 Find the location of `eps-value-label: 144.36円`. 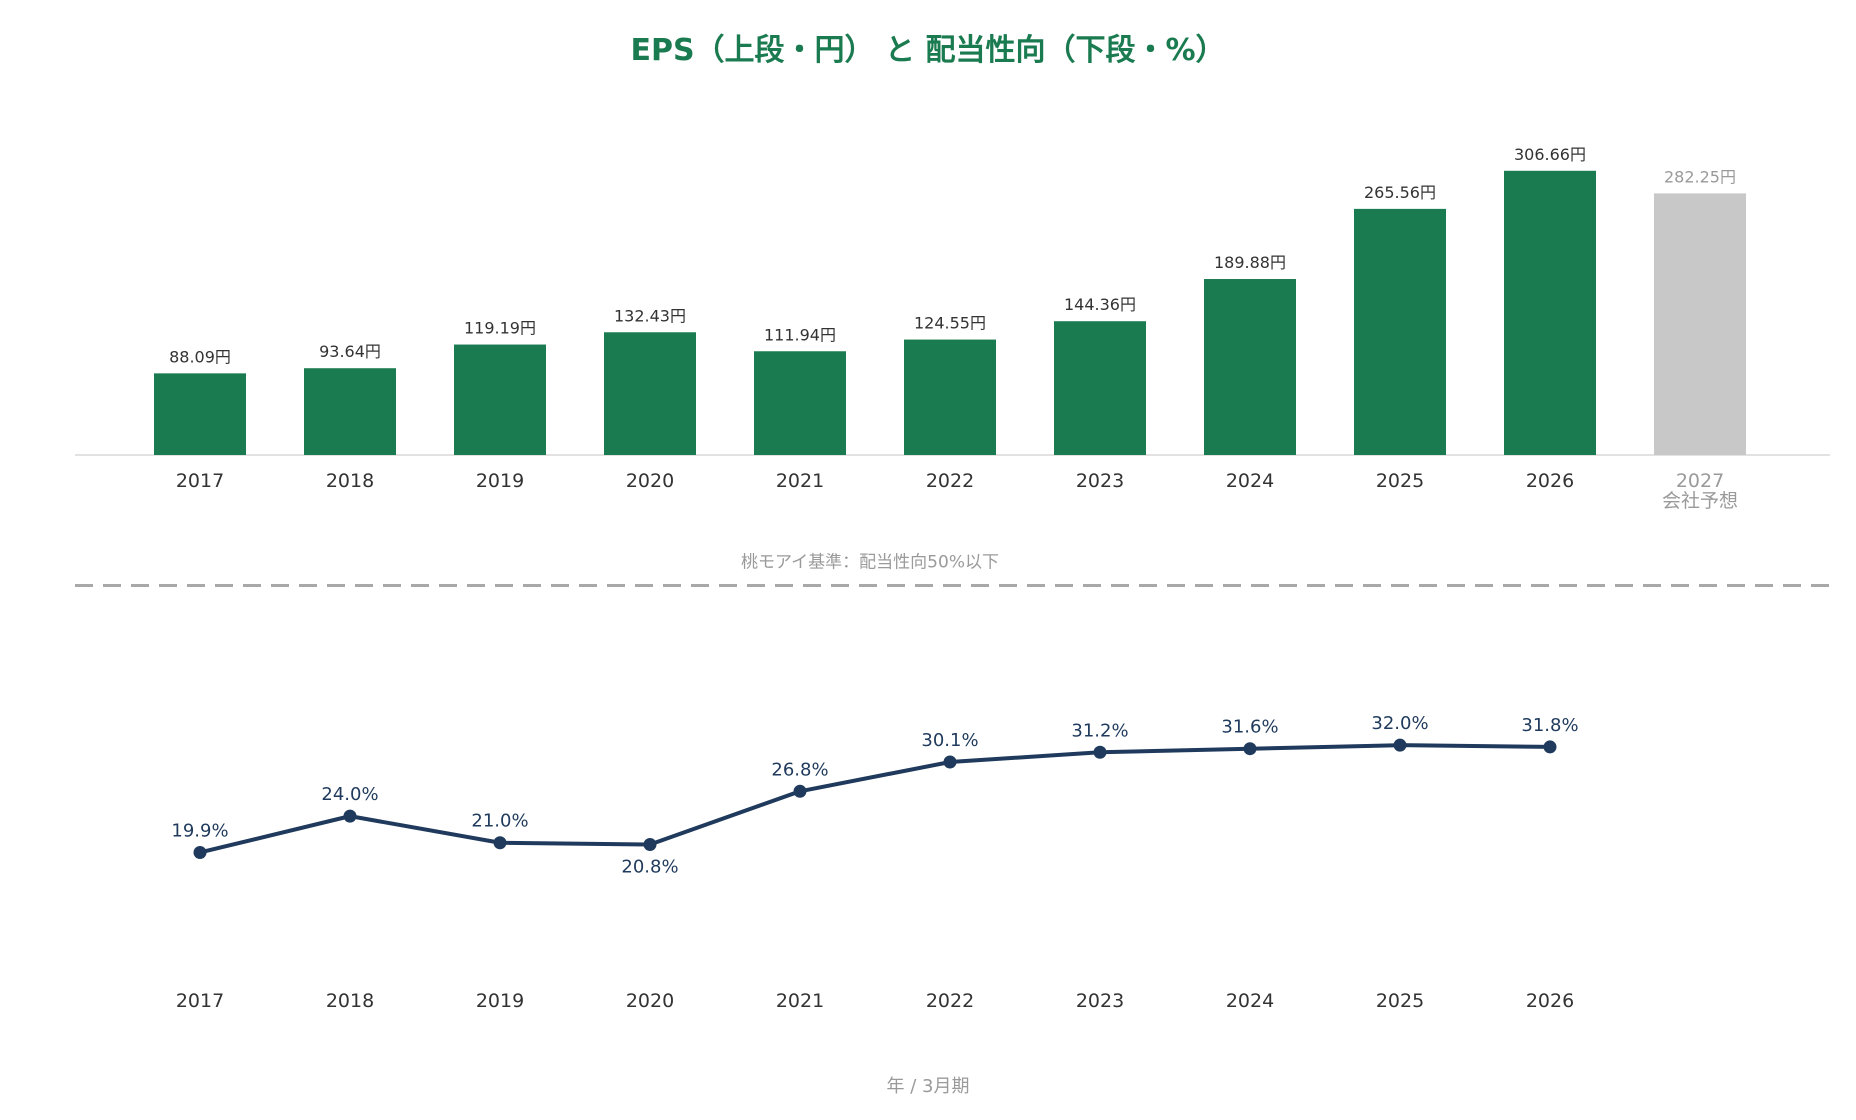

eps-value-label: 144.36円 is located at coordinates (1100, 304).